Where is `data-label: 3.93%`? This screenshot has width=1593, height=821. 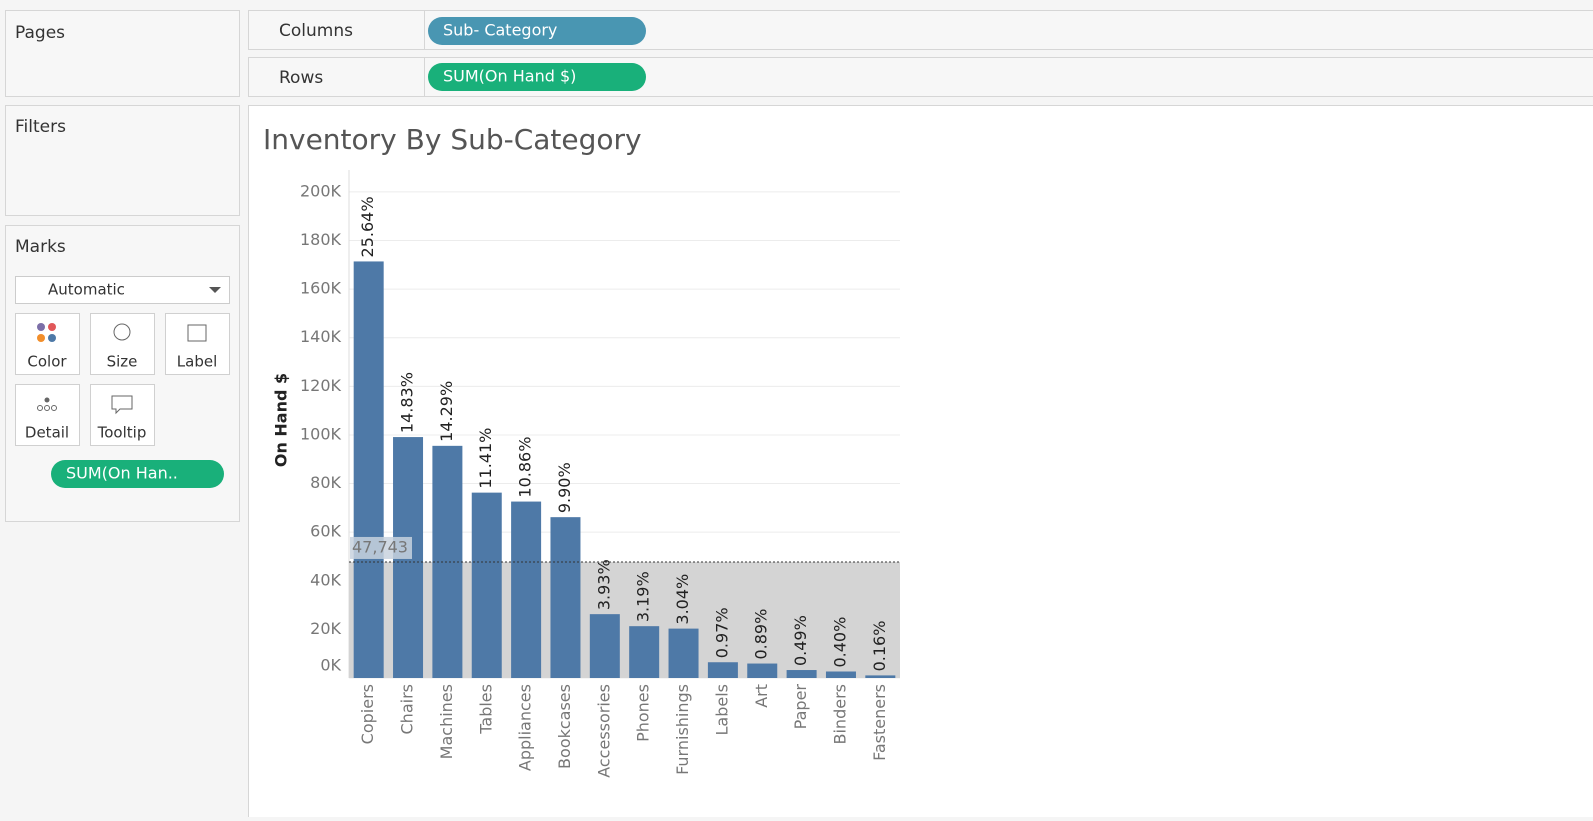
data-label: 3.93% is located at coordinates (603, 584).